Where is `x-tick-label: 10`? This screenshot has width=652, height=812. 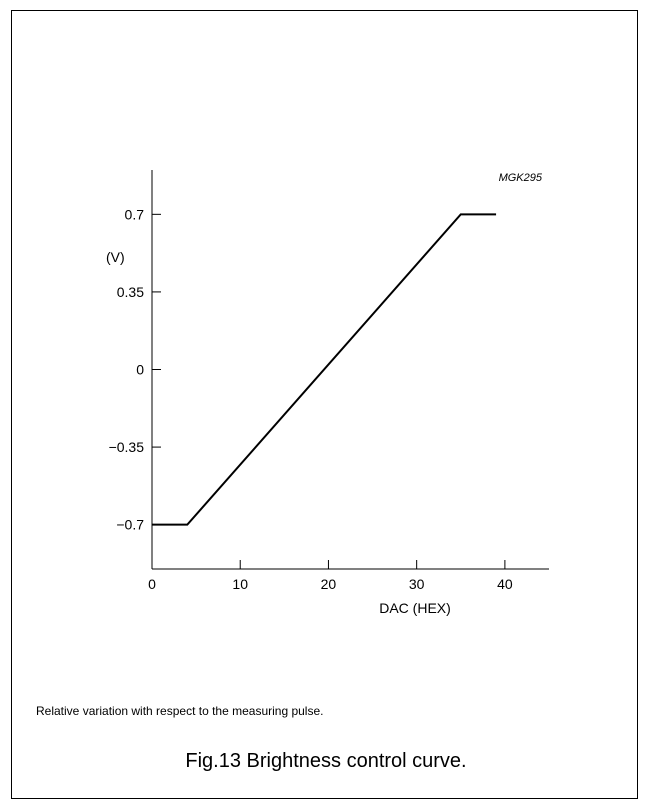
x-tick-label: 10 is located at coordinates (240, 584).